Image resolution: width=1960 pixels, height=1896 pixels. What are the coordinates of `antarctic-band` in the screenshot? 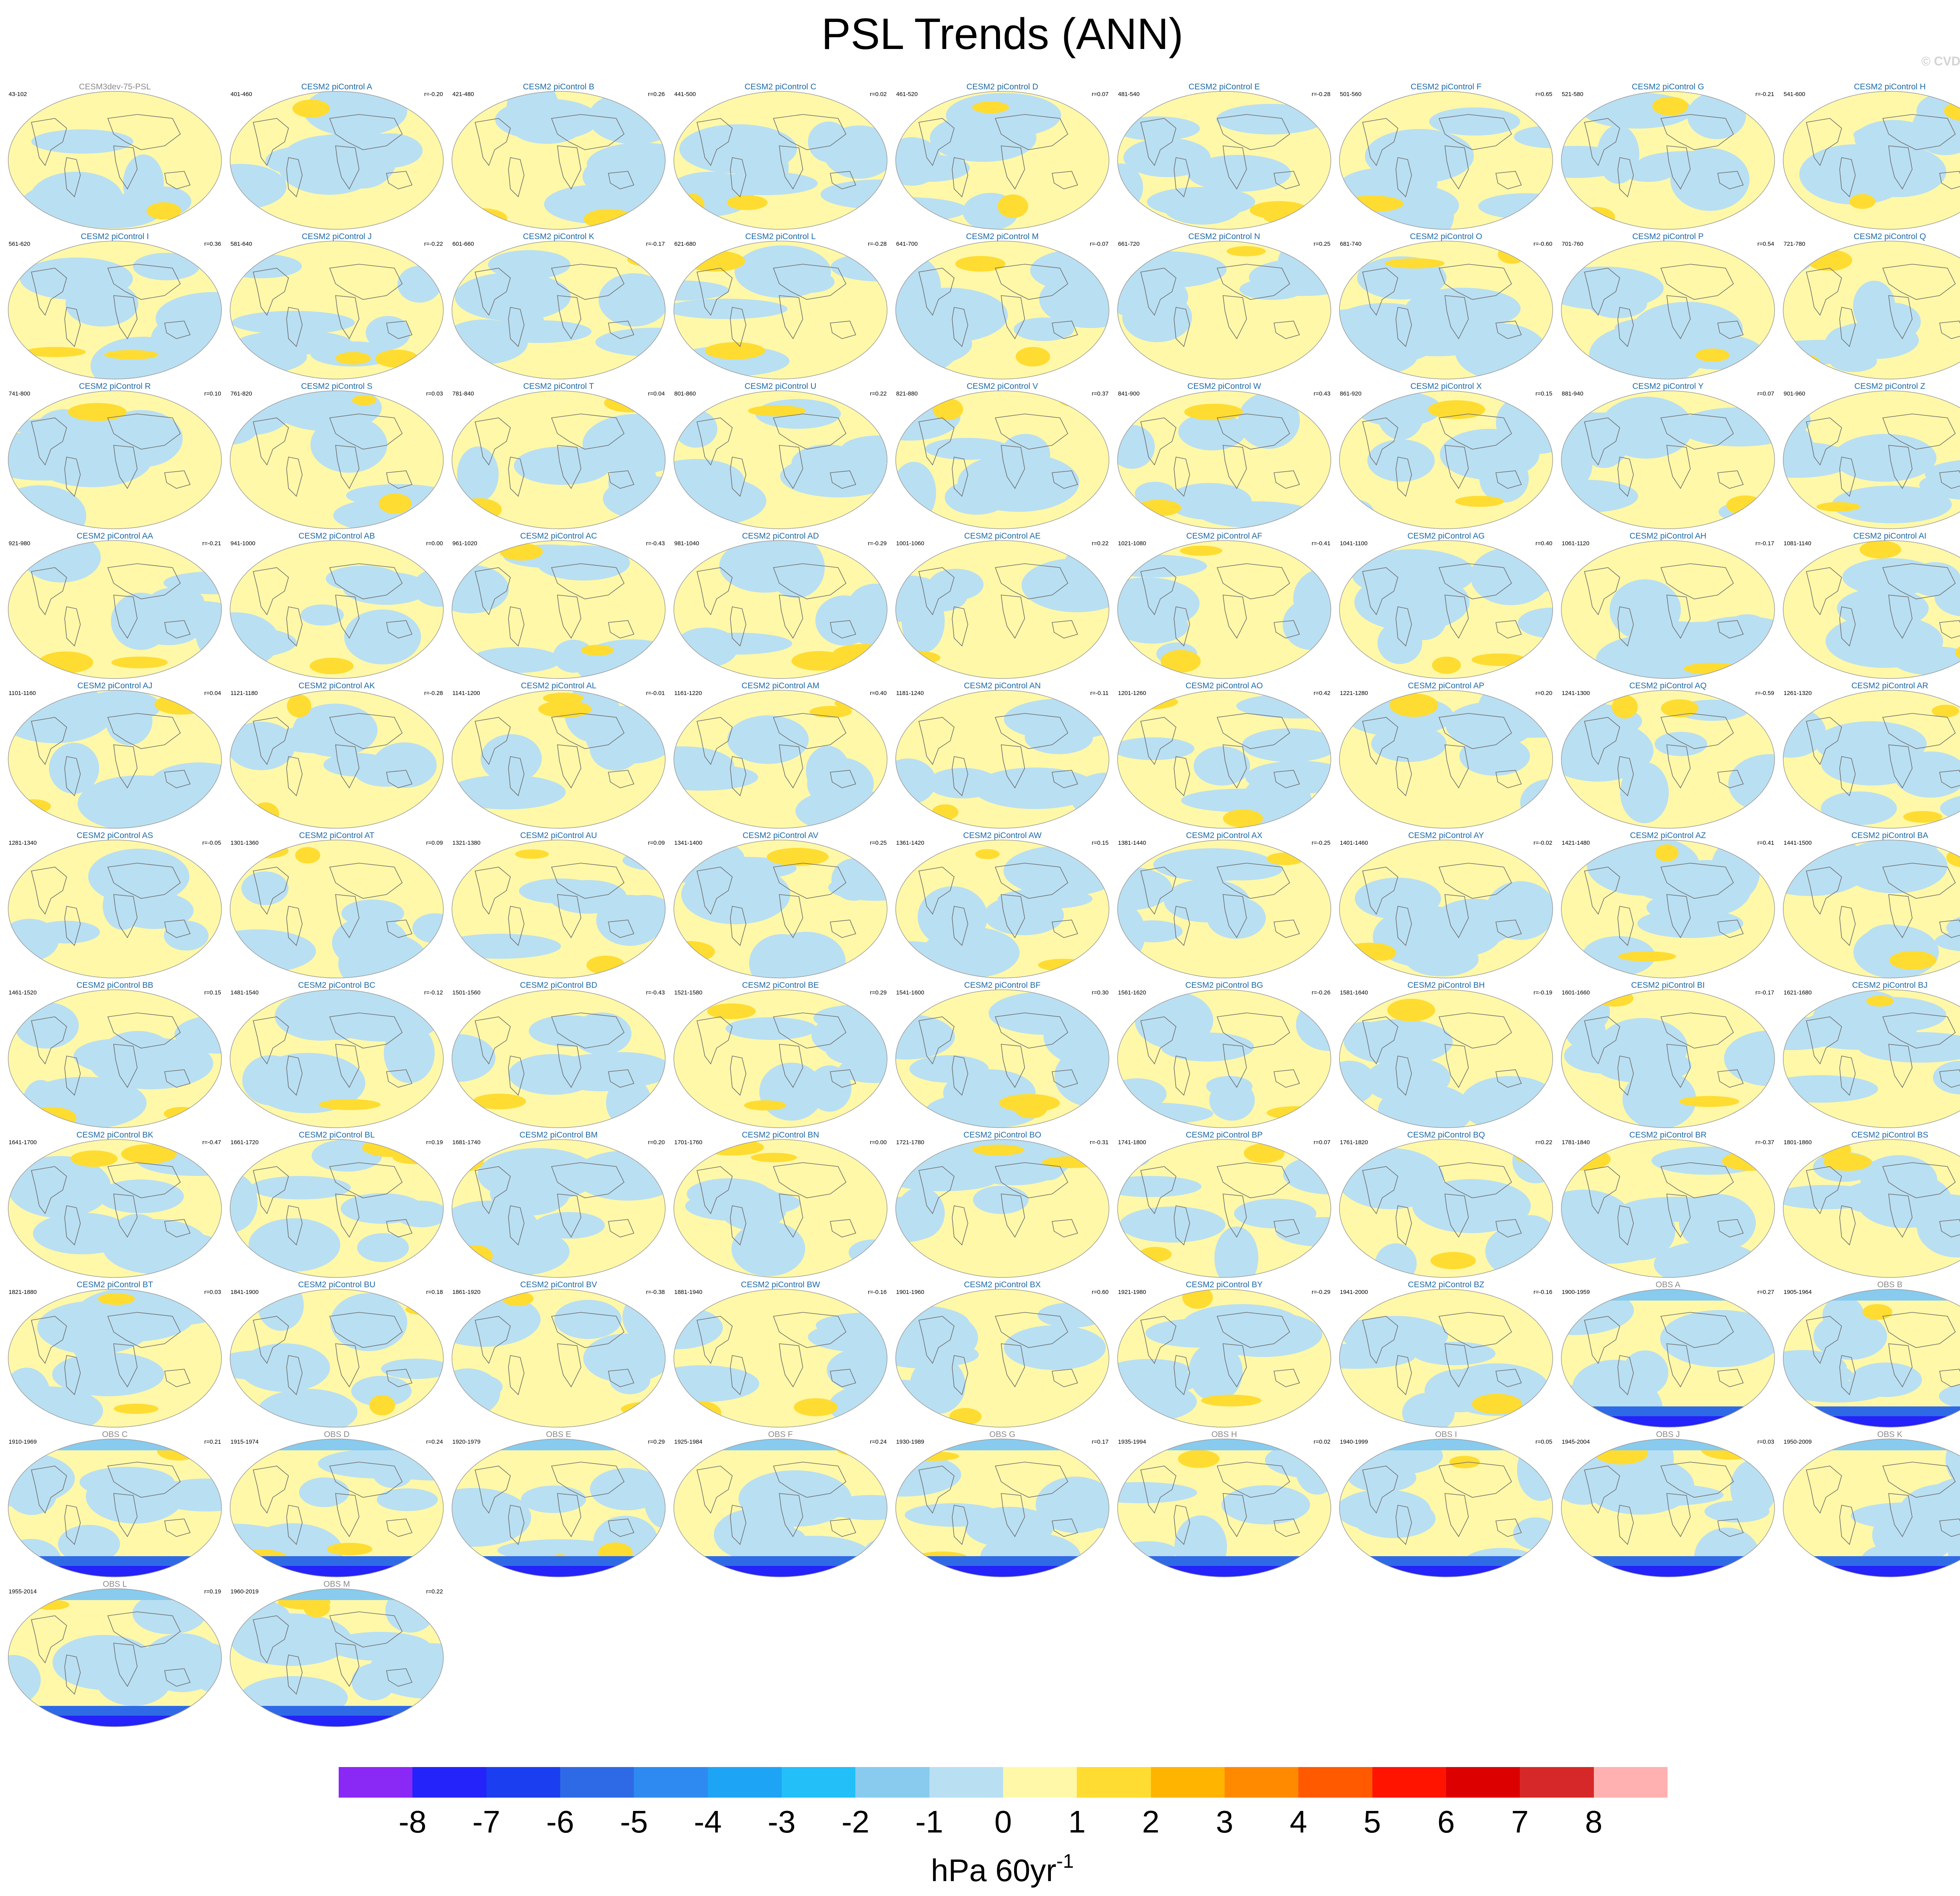 It's located at (1871, 1571).